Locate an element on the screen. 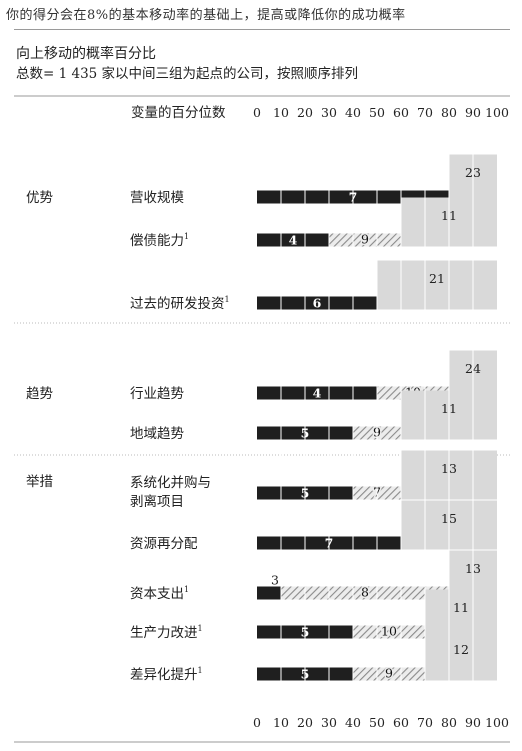  bar-value-label: 11 is located at coordinates (461, 607).